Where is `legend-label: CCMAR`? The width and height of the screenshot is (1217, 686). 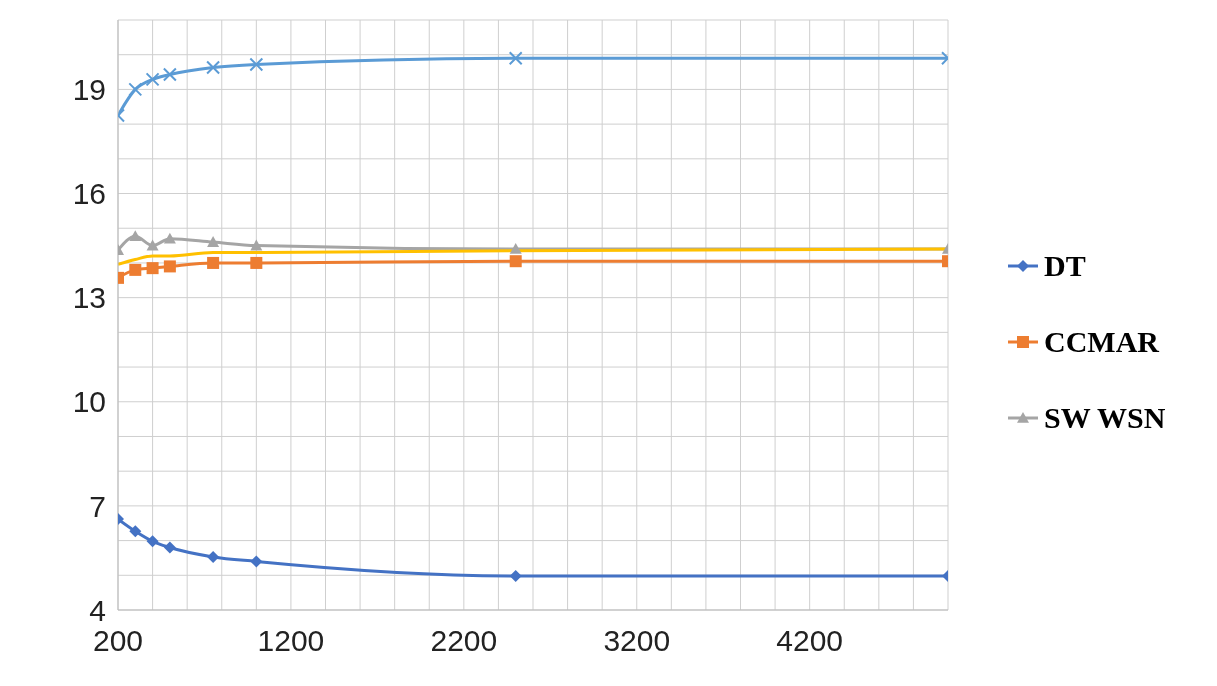 legend-label: CCMAR is located at coordinates (1101, 342).